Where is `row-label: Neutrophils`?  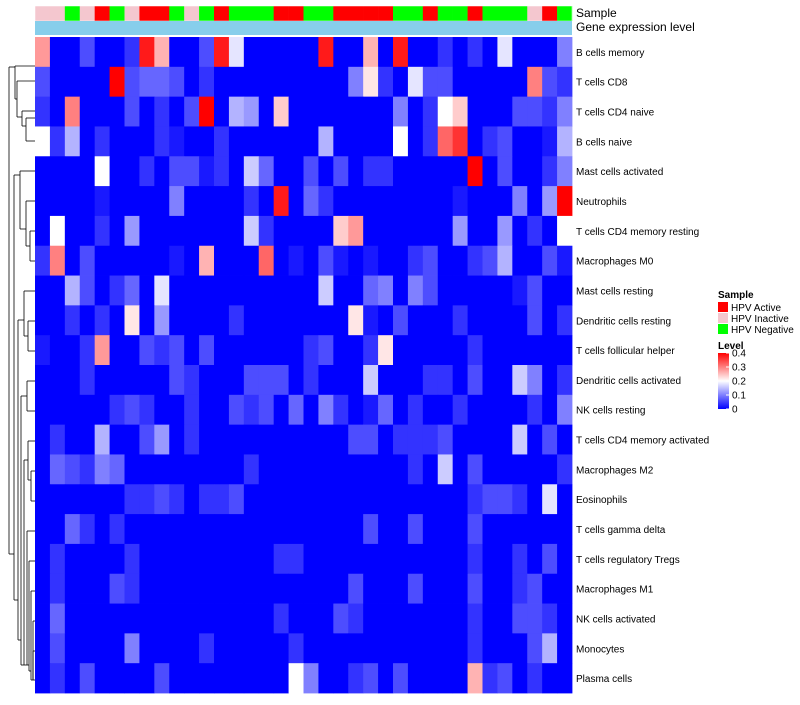
row-label: Neutrophils is located at coordinates (601, 202).